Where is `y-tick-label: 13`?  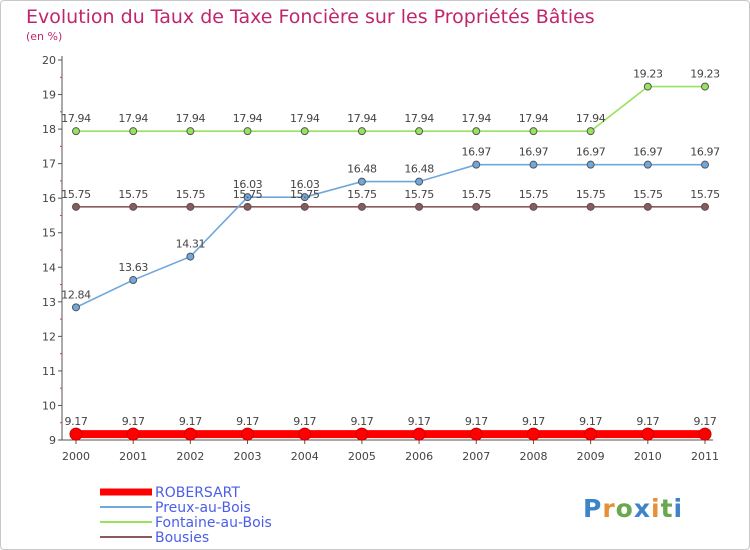
y-tick-label: 13 is located at coordinates (49, 302).